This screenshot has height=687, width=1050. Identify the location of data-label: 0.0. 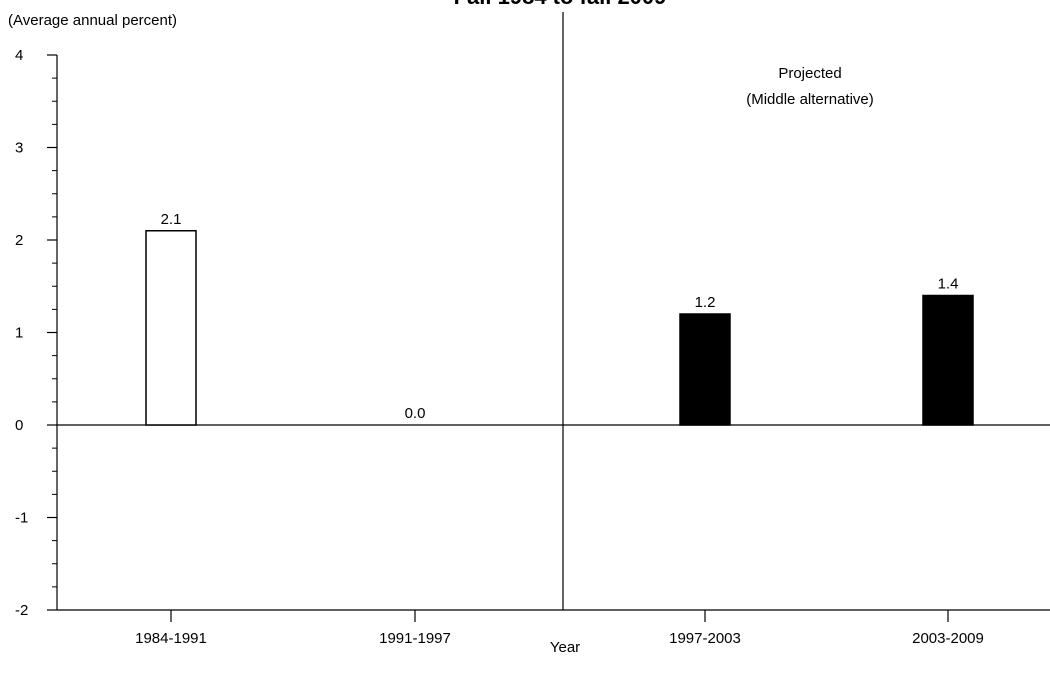
(415, 413).